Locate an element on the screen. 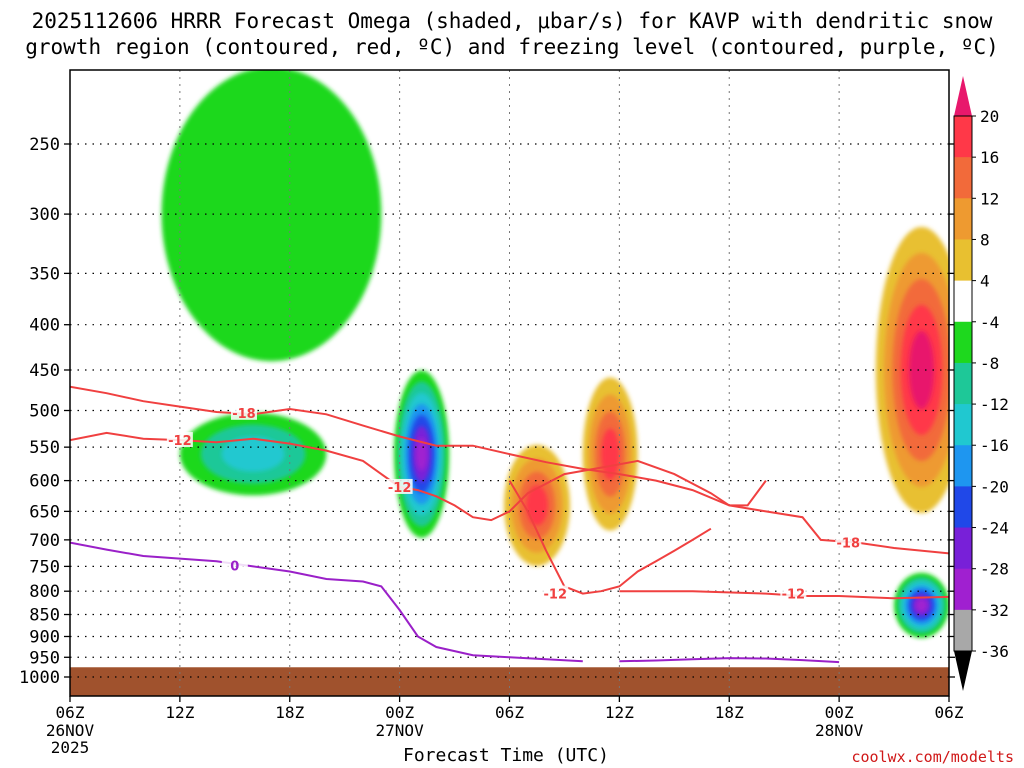  contour-label-4-0: 0 is located at coordinates (234, 566).